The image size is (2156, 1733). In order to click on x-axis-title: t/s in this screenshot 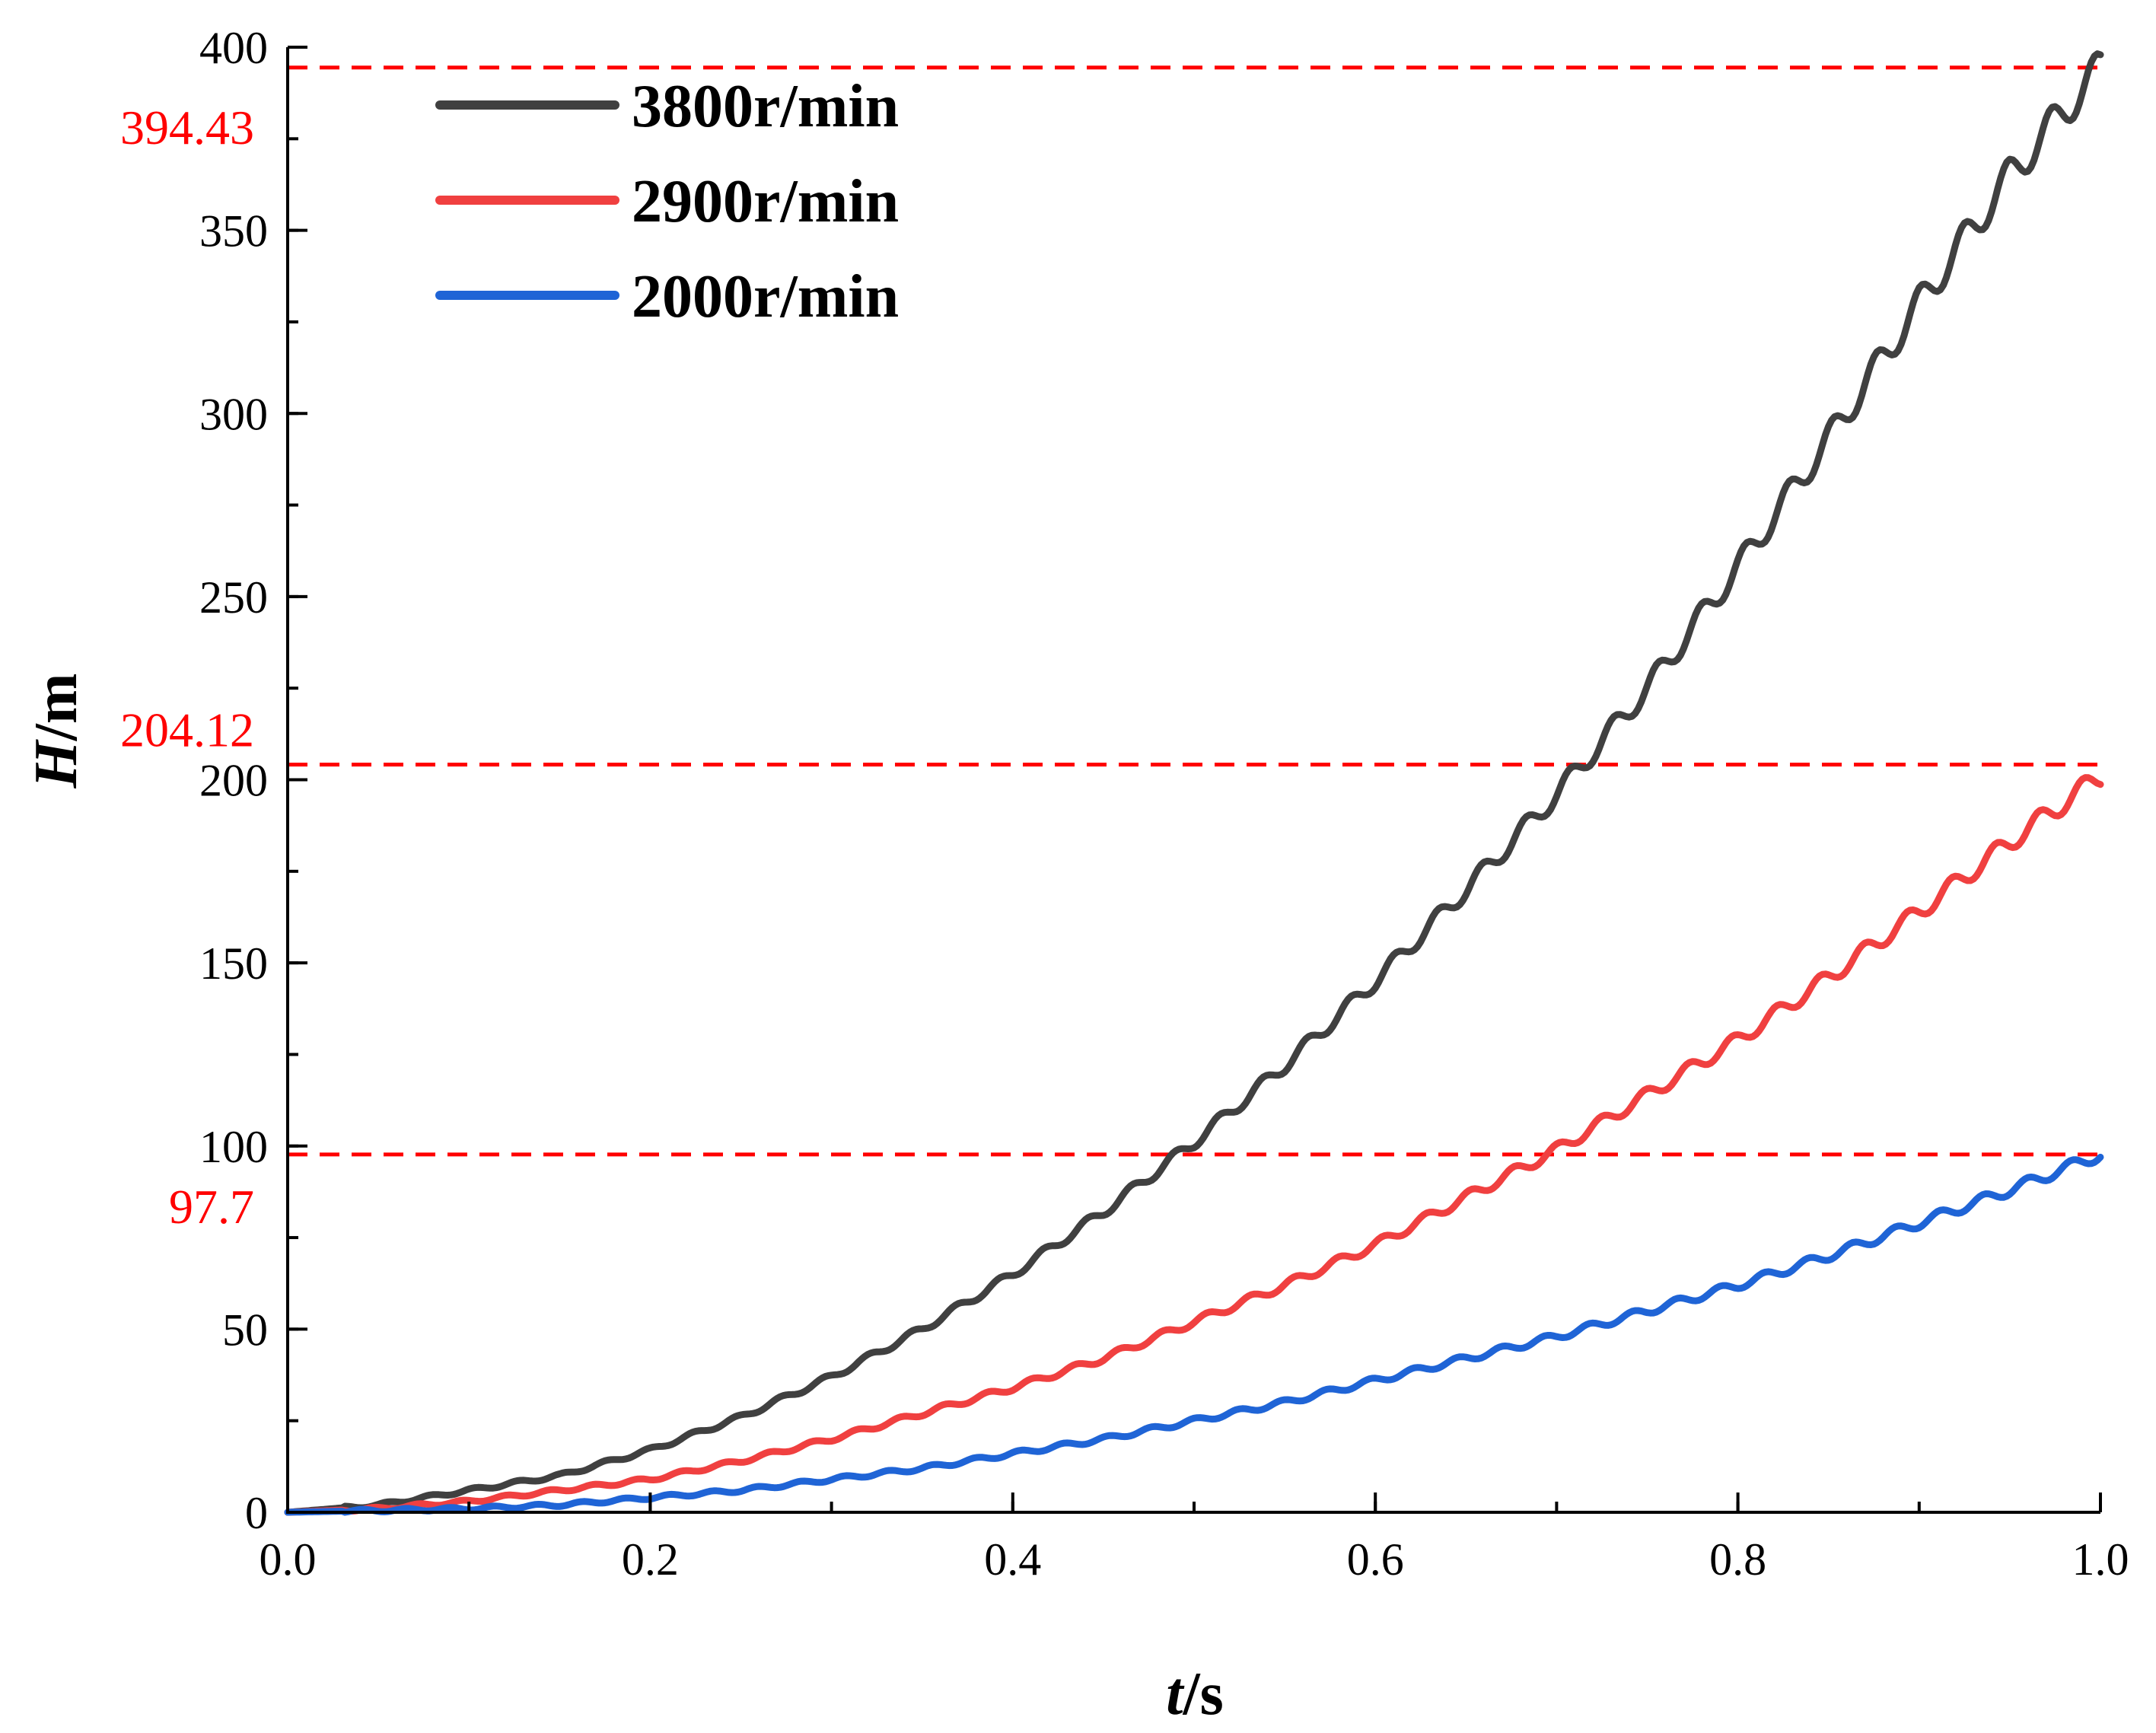, I will do `click(1195, 1694)`.